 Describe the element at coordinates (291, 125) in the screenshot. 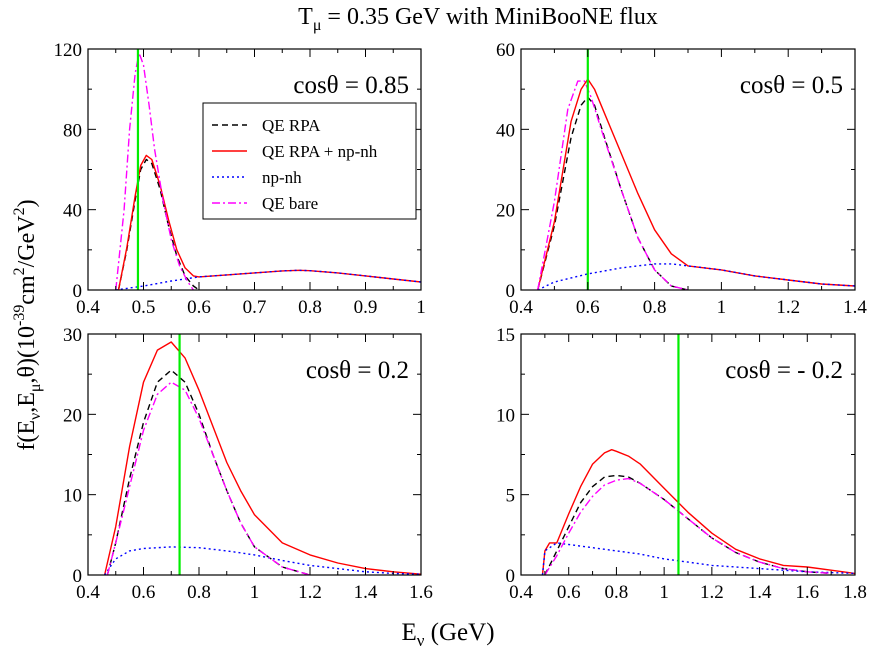

I see `legend-label-qe-rpa: QE RPA` at that location.